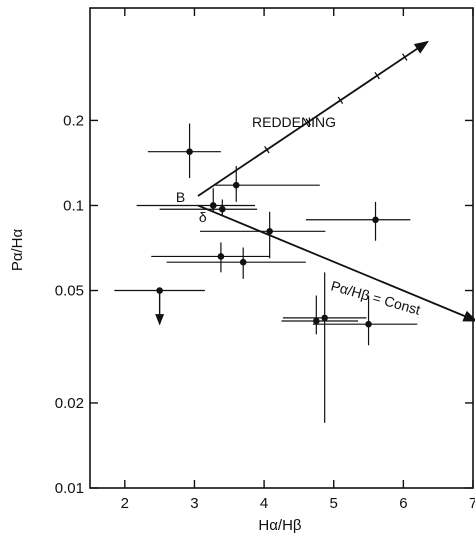 Image resolution: width=475 pixels, height=537 pixels. Describe the element at coordinates (191, 207) in the screenshot. I see `annotations: Bδ` at that location.